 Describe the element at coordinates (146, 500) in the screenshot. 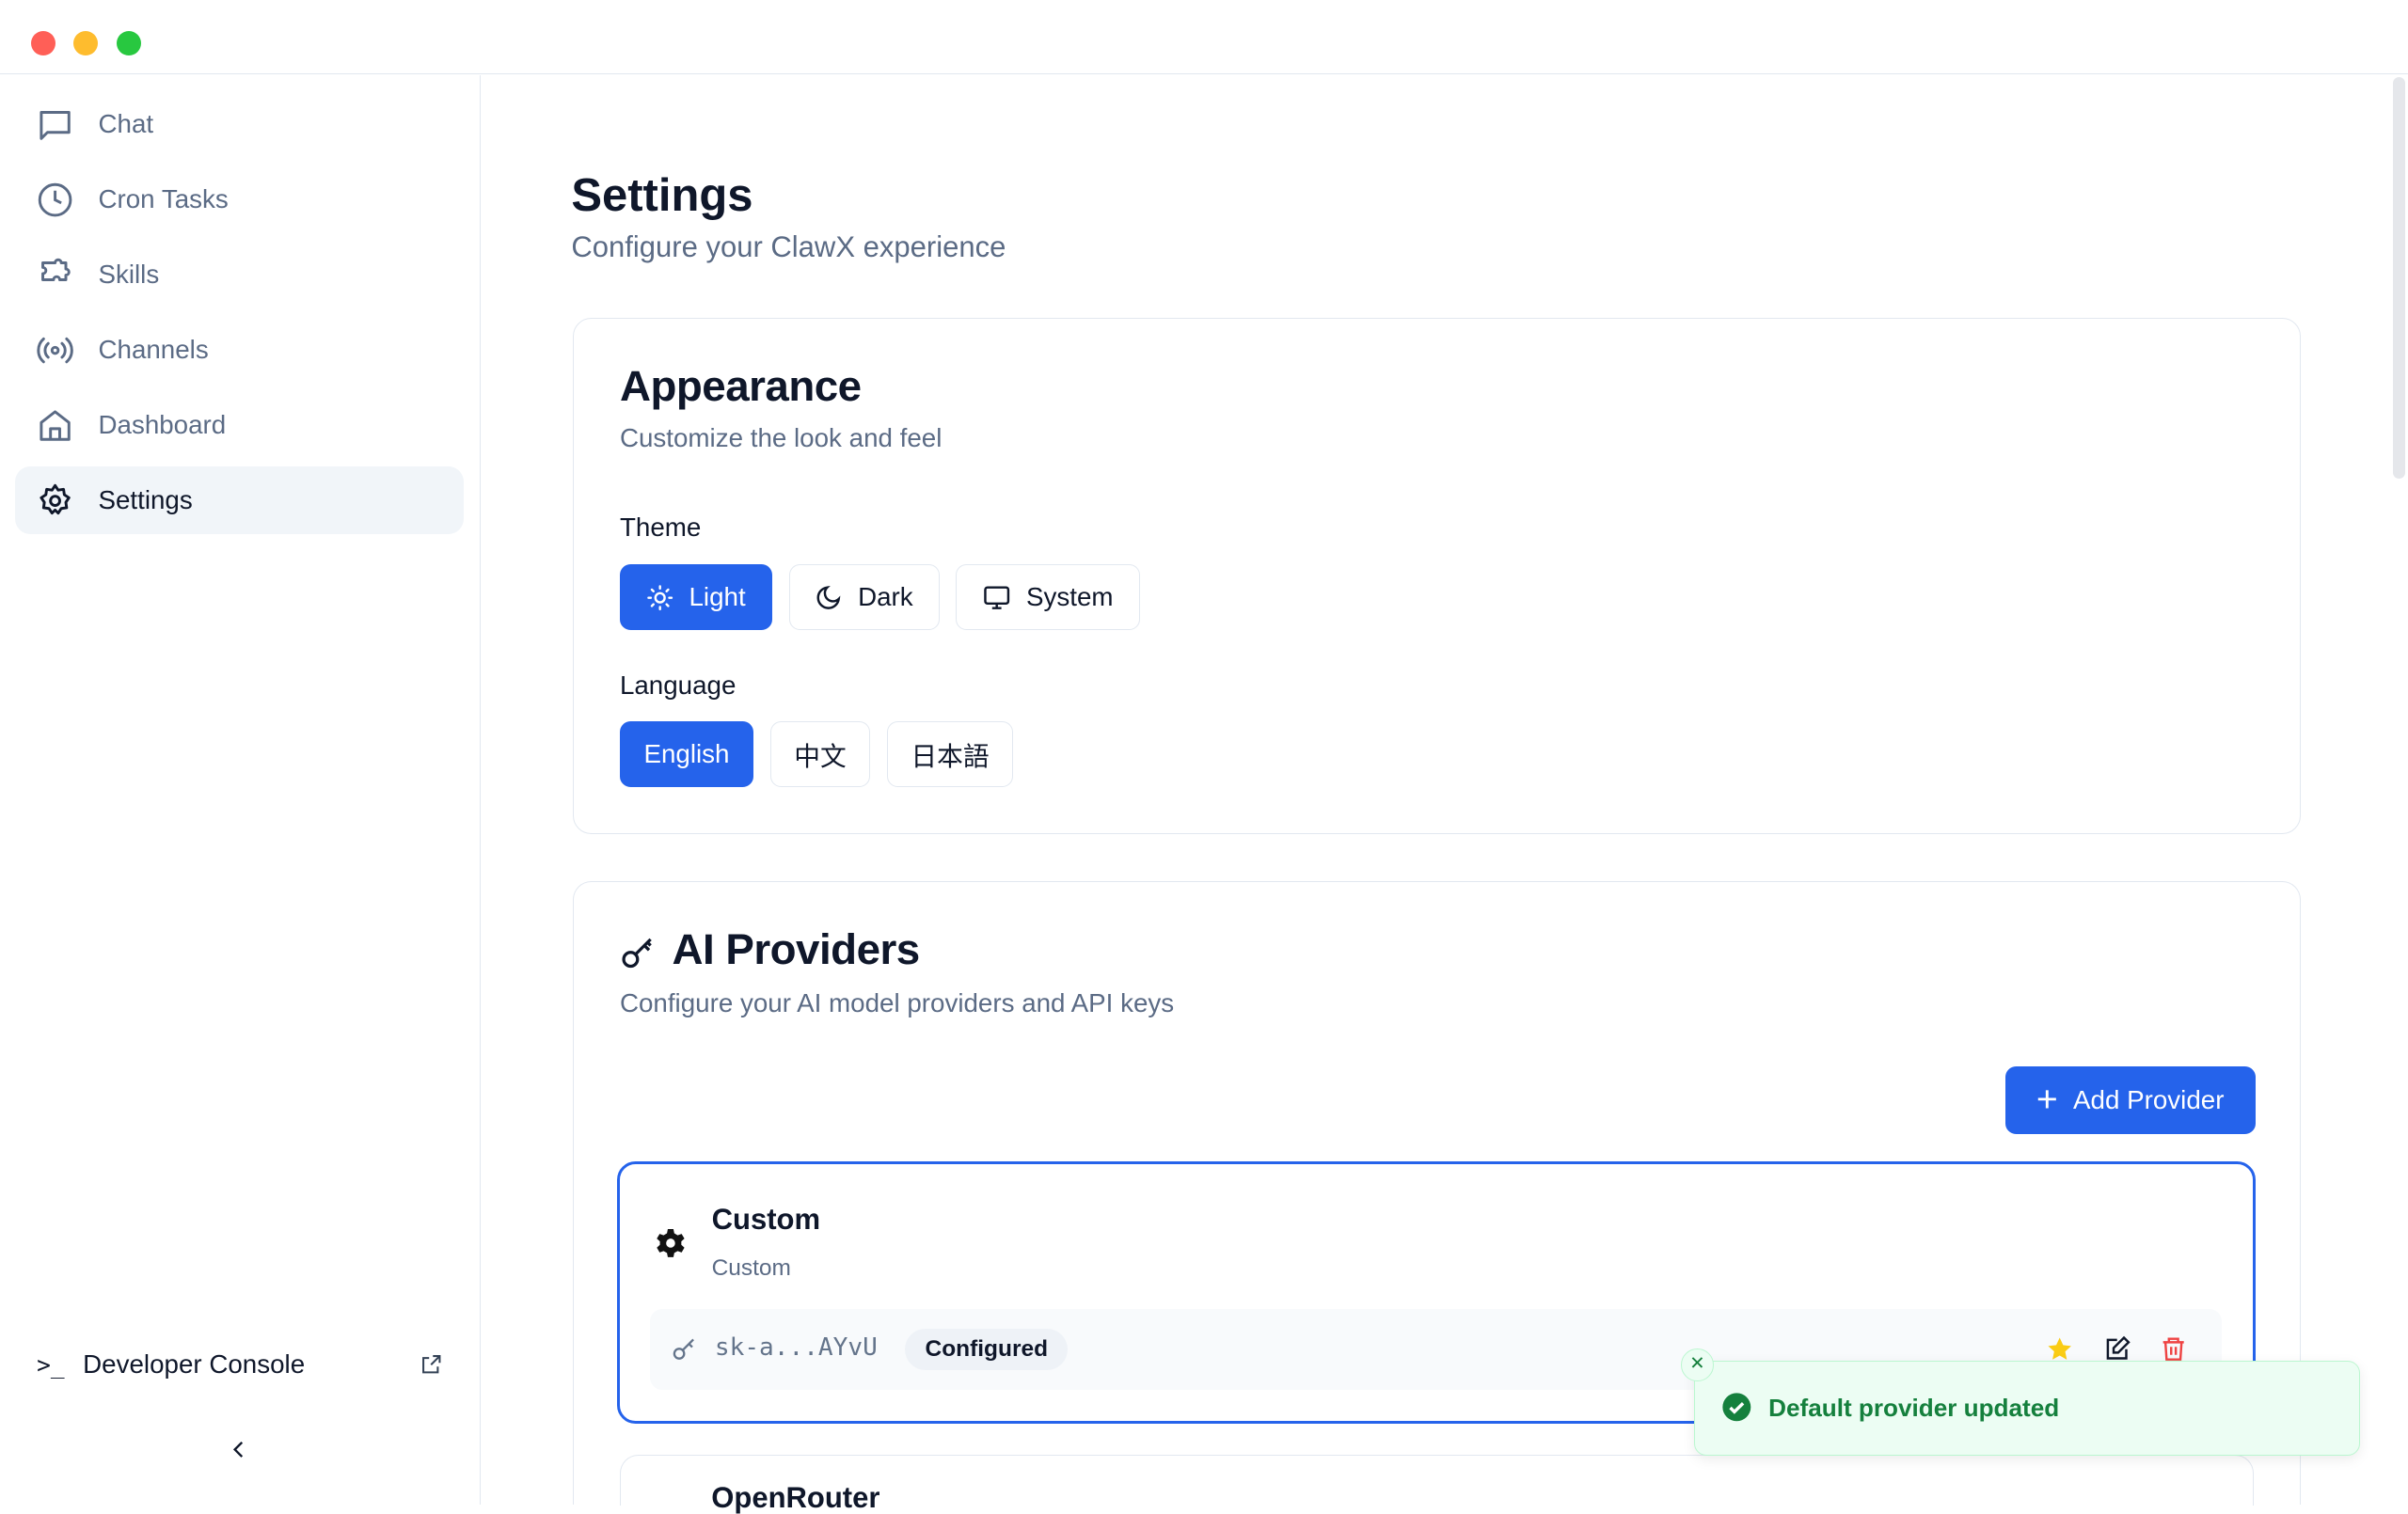

I see `sidebar-item-label: Settings` at that location.